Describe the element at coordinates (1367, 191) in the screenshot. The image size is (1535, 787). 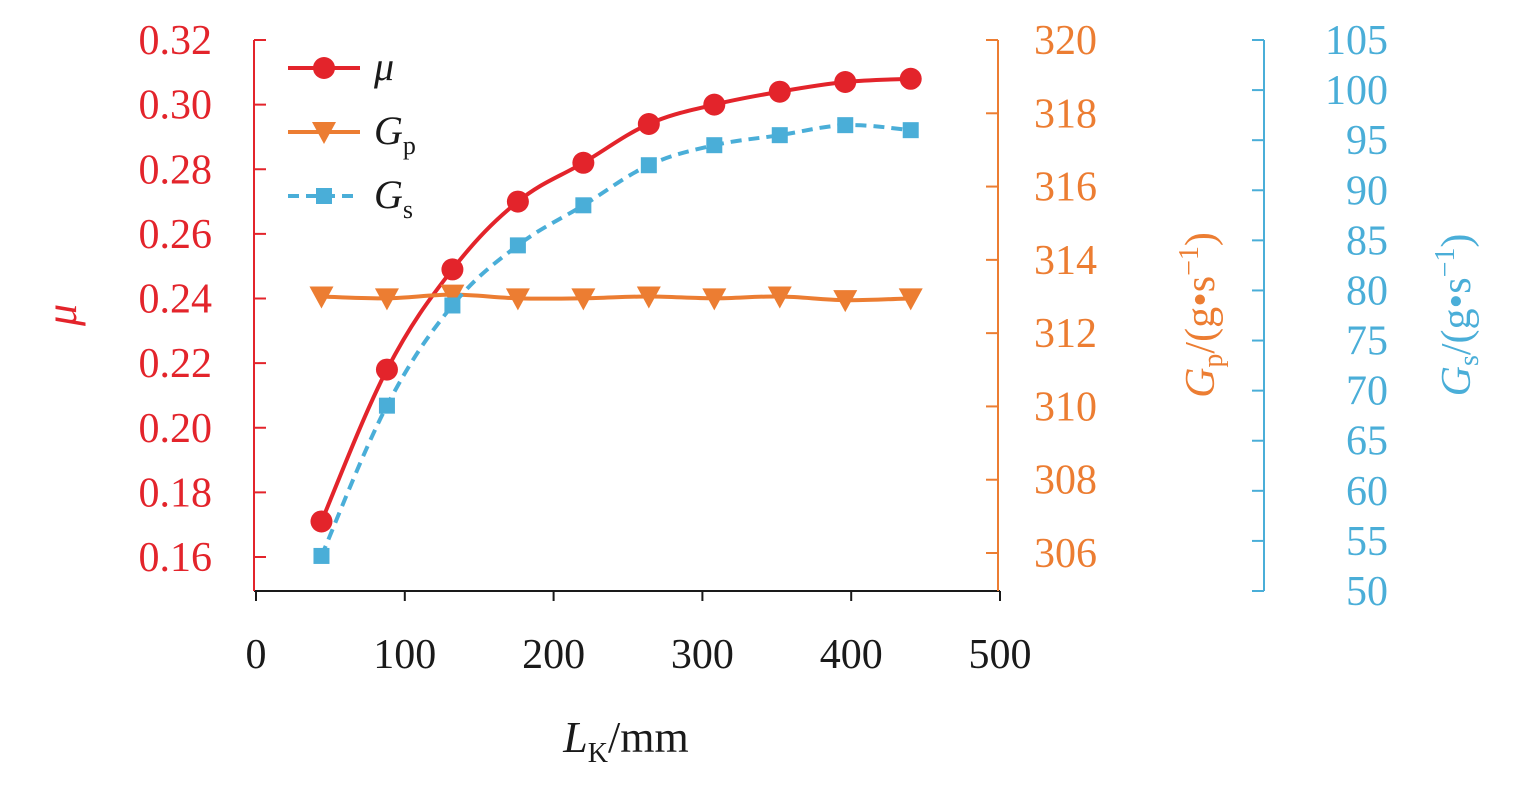
I see `y-gs-tick-label: 90` at that location.